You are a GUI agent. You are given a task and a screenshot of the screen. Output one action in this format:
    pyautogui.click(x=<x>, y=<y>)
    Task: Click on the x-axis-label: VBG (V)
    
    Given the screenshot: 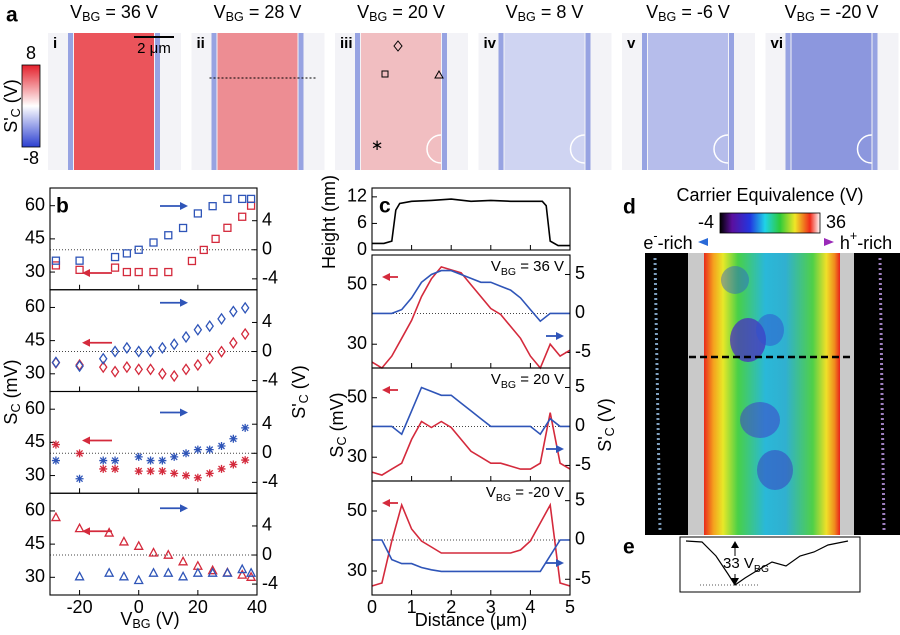 What is the action you would take?
    pyautogui.click(x=149, y=620)
    